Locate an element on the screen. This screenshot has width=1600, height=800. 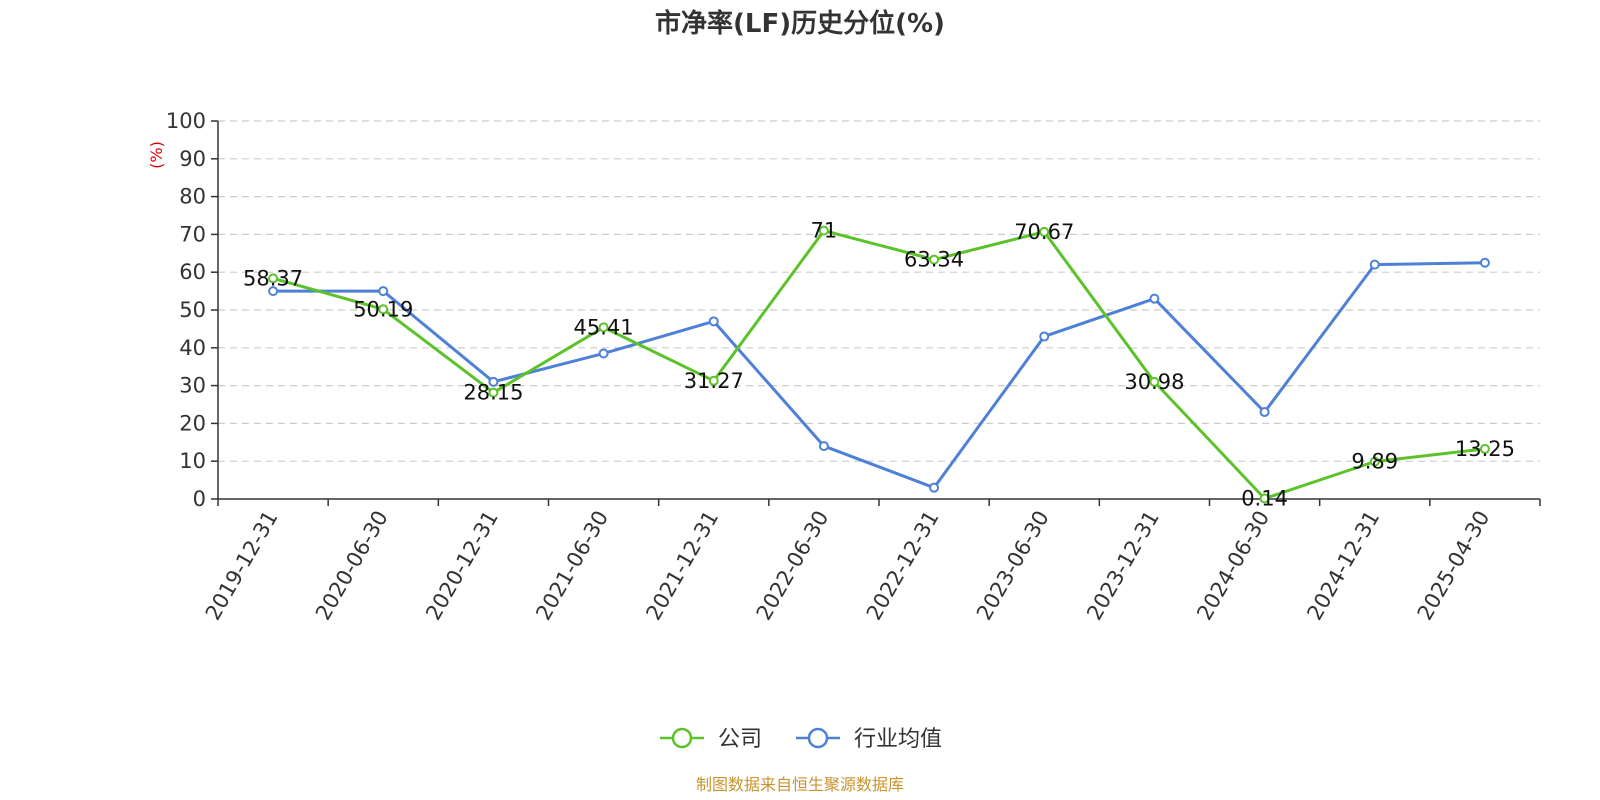
y-tick-label: 50 is located at coordinates (192, 310).